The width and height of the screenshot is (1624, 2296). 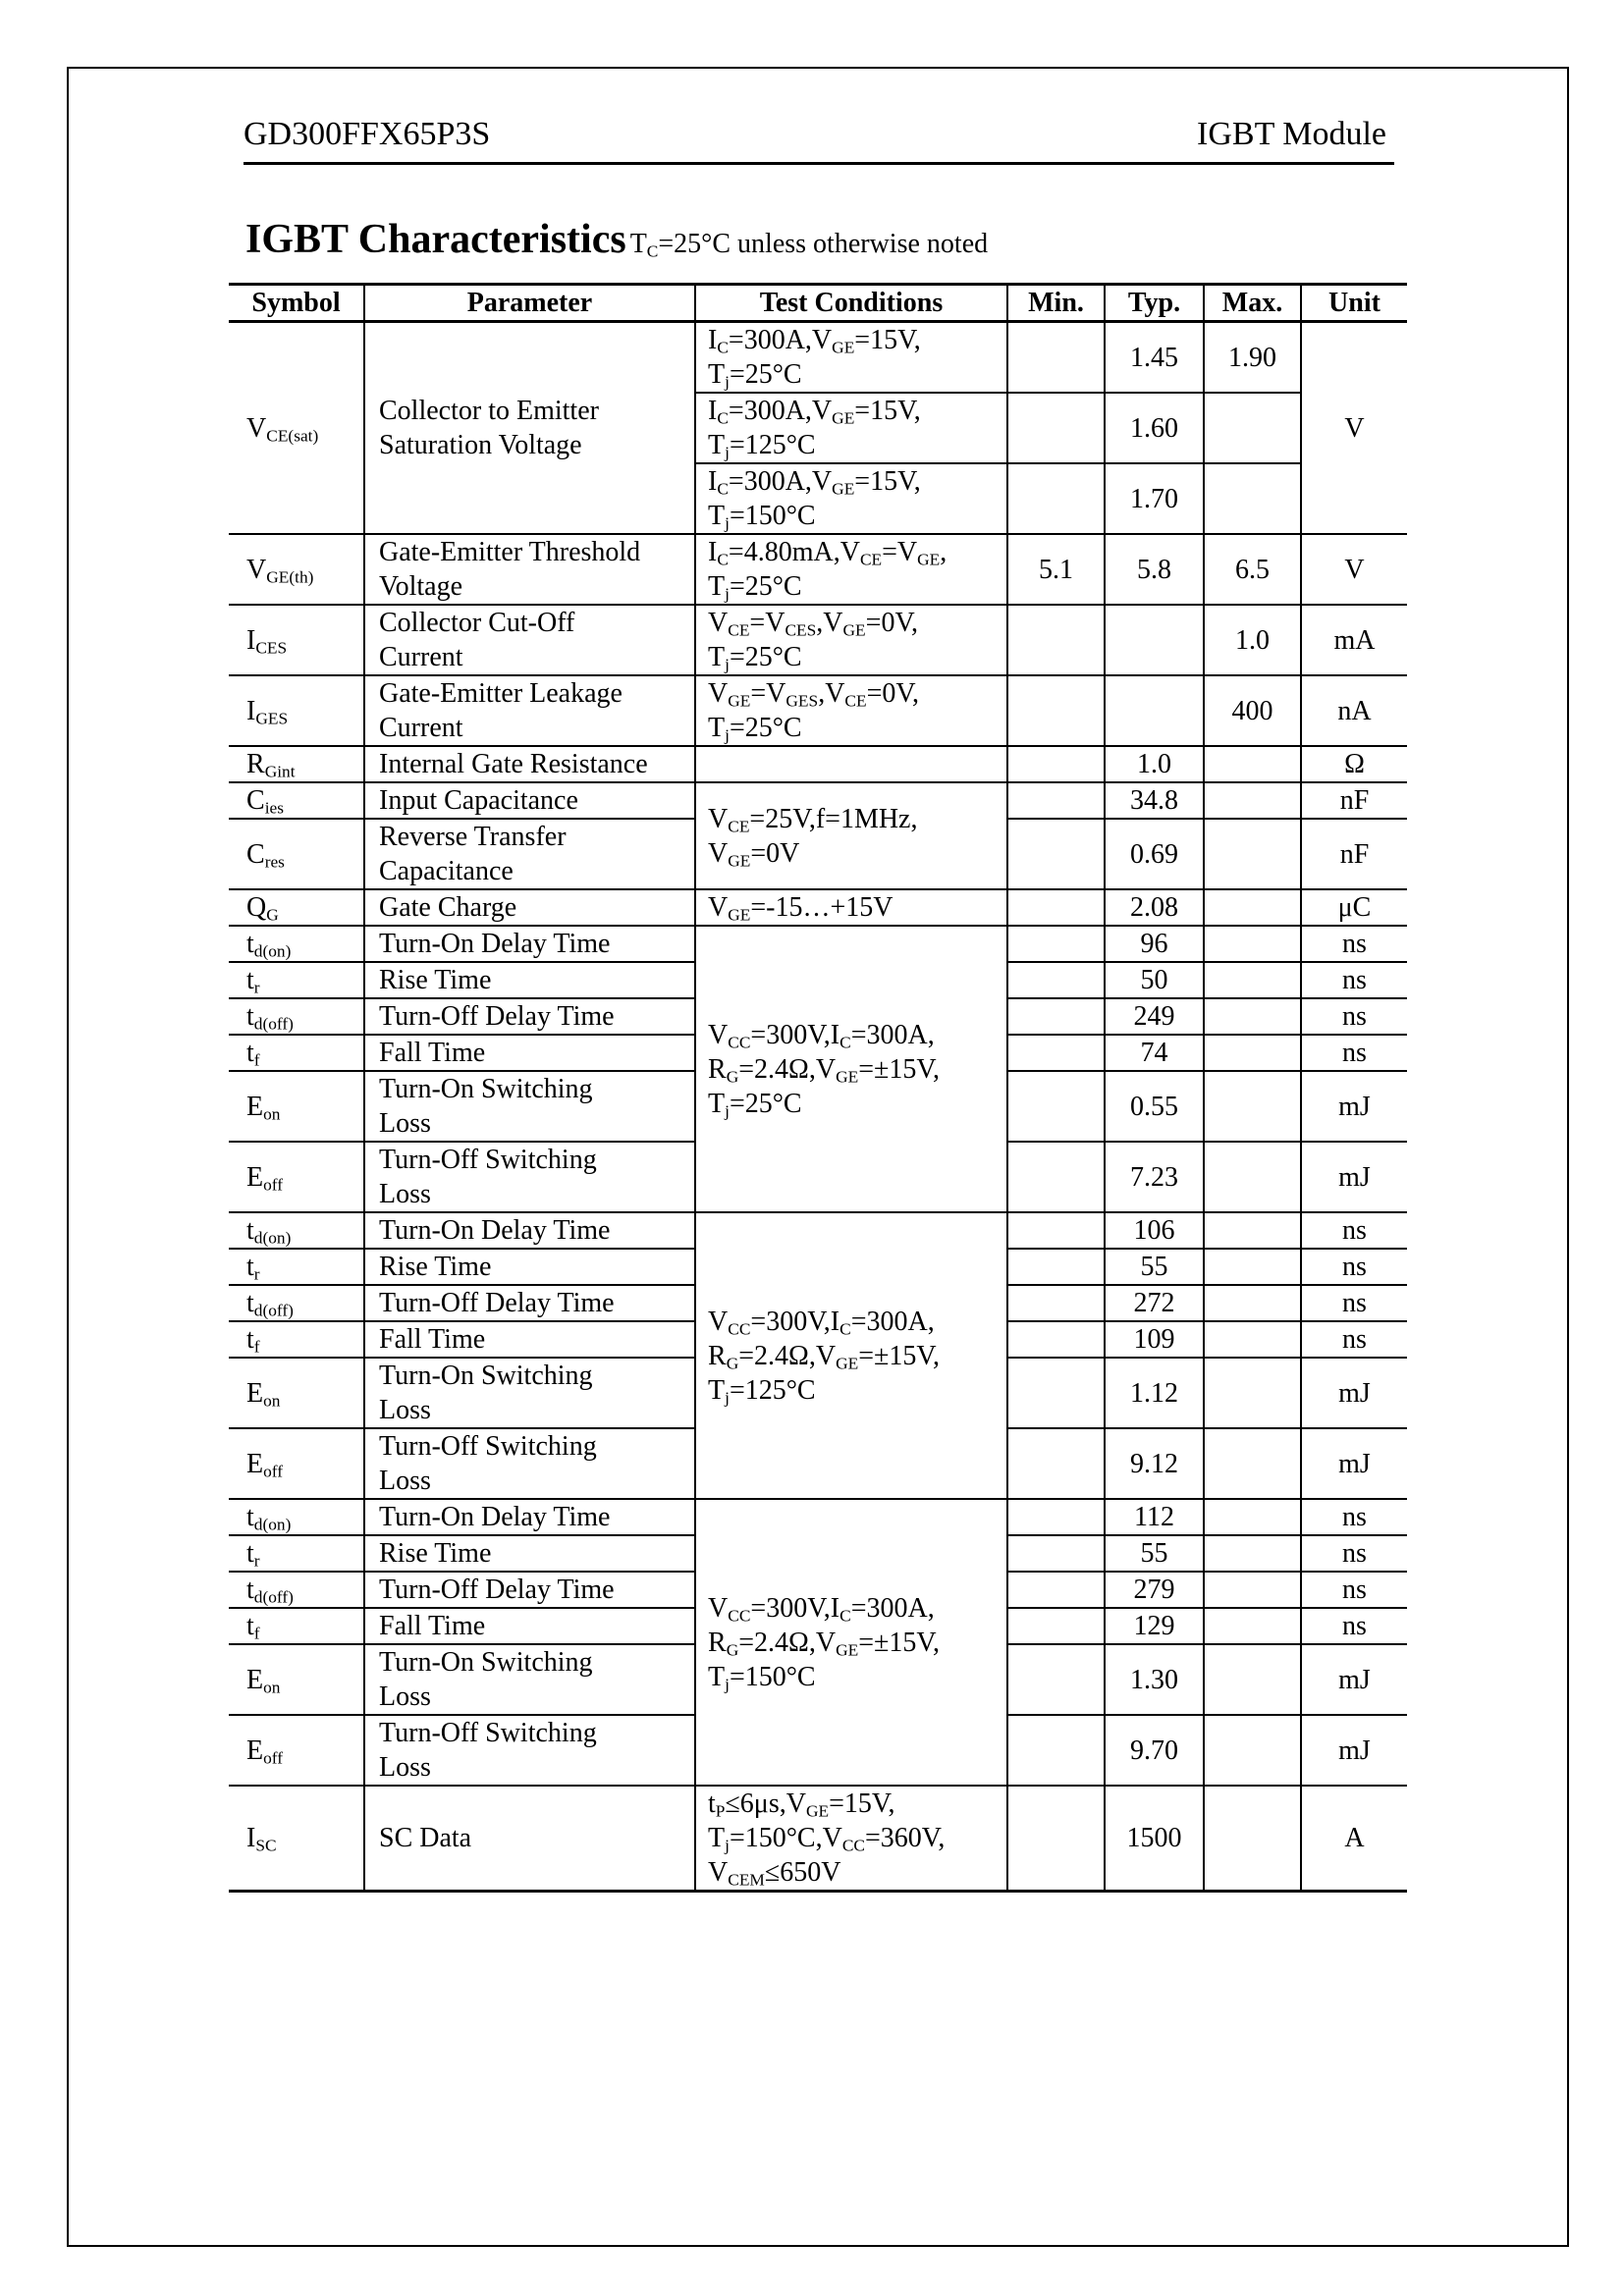 What do you see at coordinates (818, 1554) in the screenshot?
I see `table-row: tr Rise Time 55 ns` at bounding box center [818, 1554].